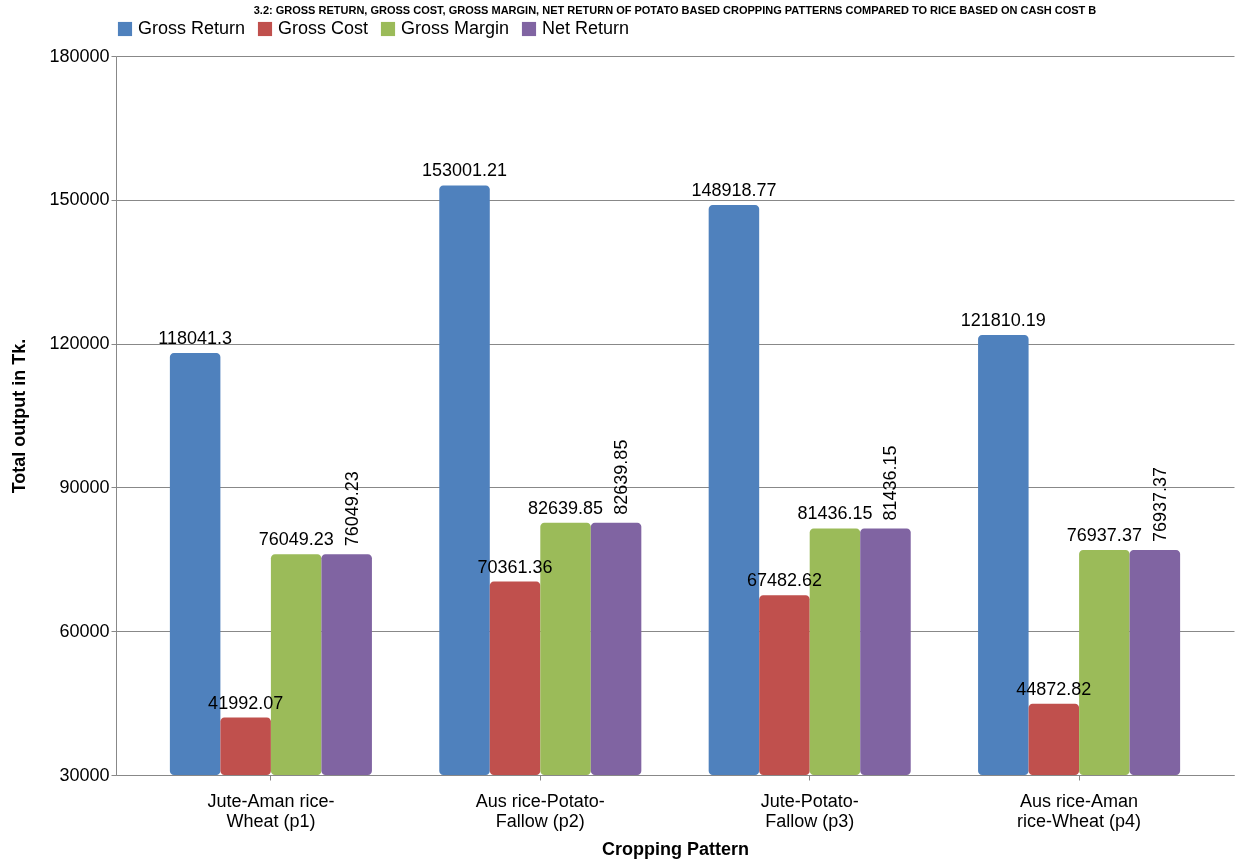 Image resolution: width=1244 pixels, height=868 pixels. What do you see at coordinates (734, 189) in the screenshot?
I see `data-label: 148918.77` at bounding box center [734, 189].